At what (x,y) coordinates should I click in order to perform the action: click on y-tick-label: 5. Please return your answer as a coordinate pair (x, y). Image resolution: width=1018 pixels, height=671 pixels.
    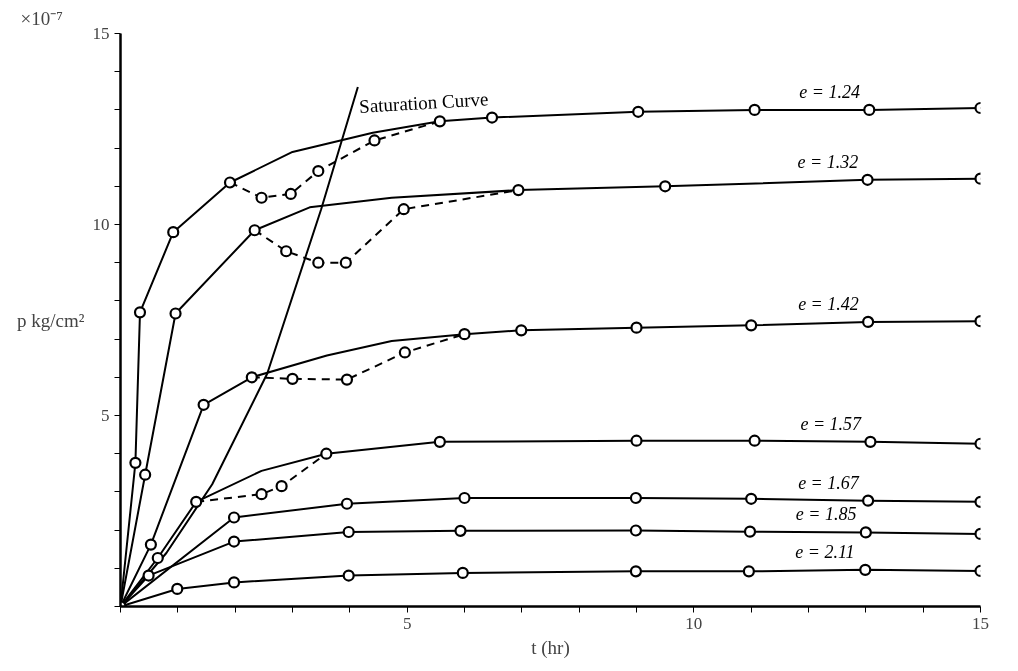
    Looking at the image, I should click on (105, 415).